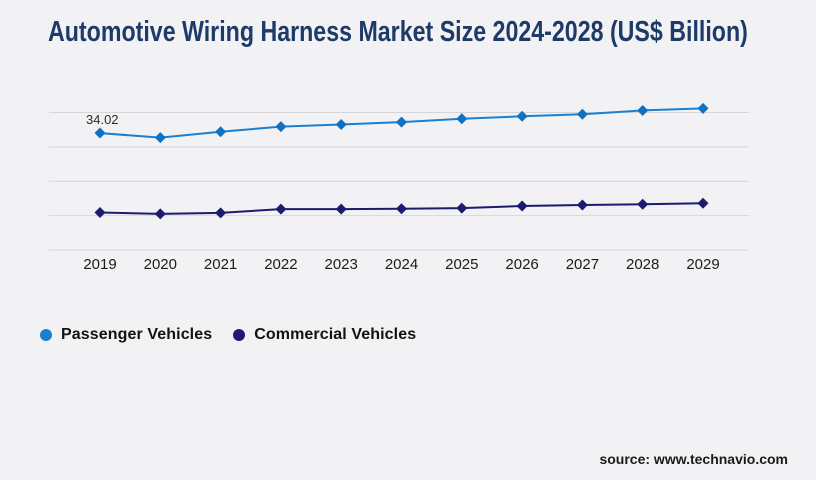 This screenshot has width=816, height=480. I want to click on marker-passenger-vehicles-2019, so click(100, 133).